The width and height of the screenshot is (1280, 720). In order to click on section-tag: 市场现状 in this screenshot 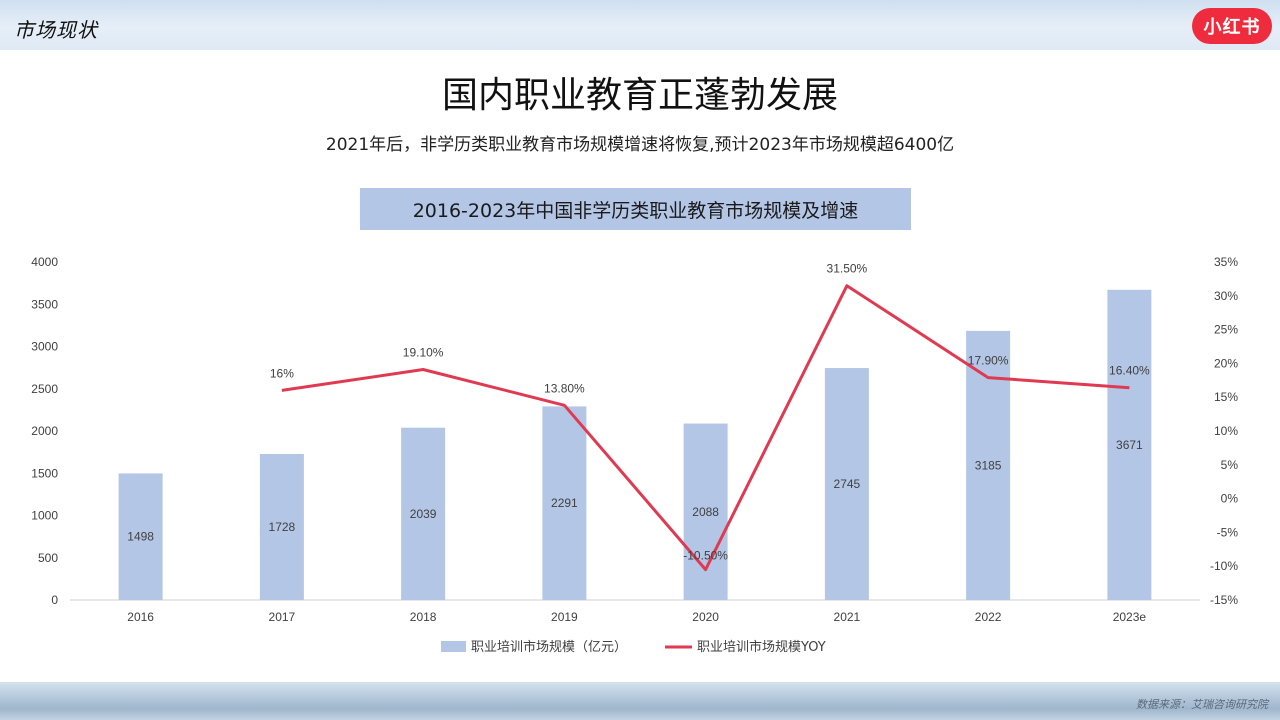, I will do `click(56, 30)`.